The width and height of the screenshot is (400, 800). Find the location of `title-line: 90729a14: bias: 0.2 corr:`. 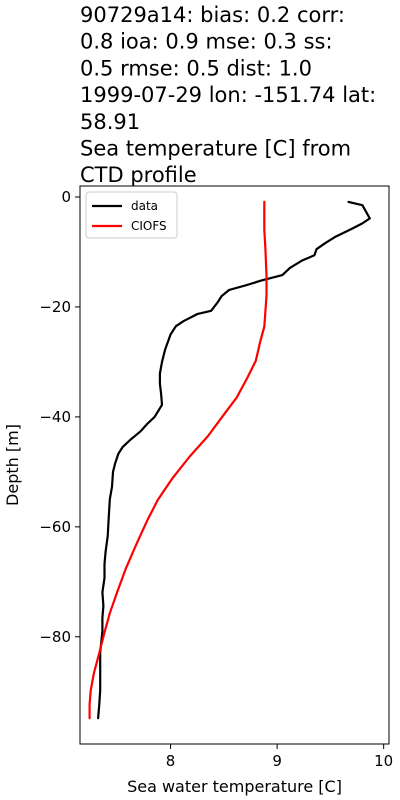

title-line: 90729a14: bias: 0.2 corr: is located at coordinates (212, 15).